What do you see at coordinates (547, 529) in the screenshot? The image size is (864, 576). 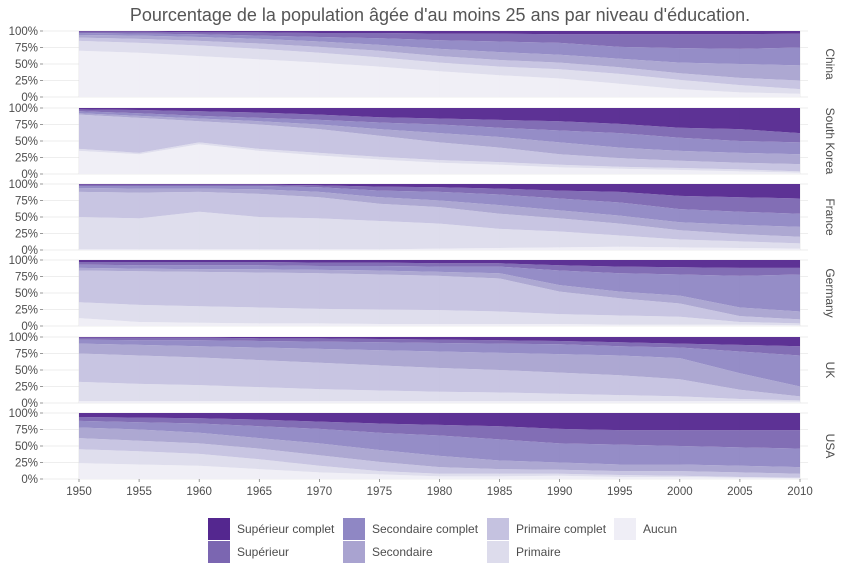 I see `legend-item: Primaire complet` at bounding box center [547, 529].